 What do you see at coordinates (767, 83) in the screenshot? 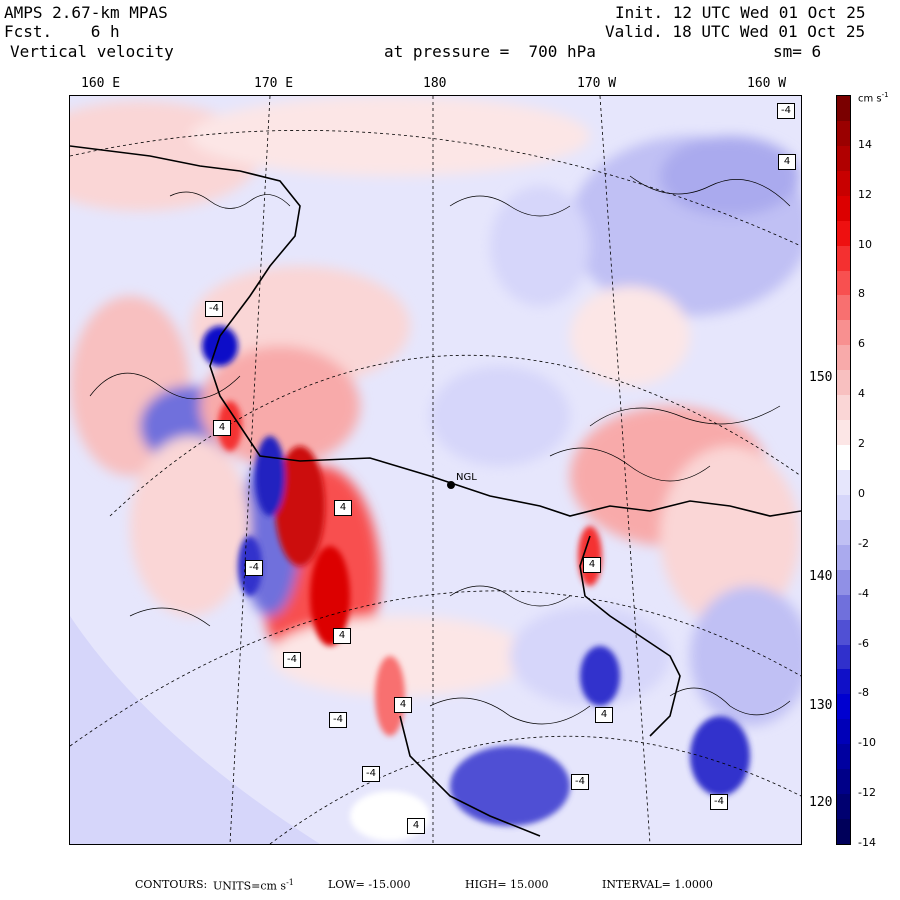
I see `lon-label-160w: 160 W` at bounding box center [767, 83].